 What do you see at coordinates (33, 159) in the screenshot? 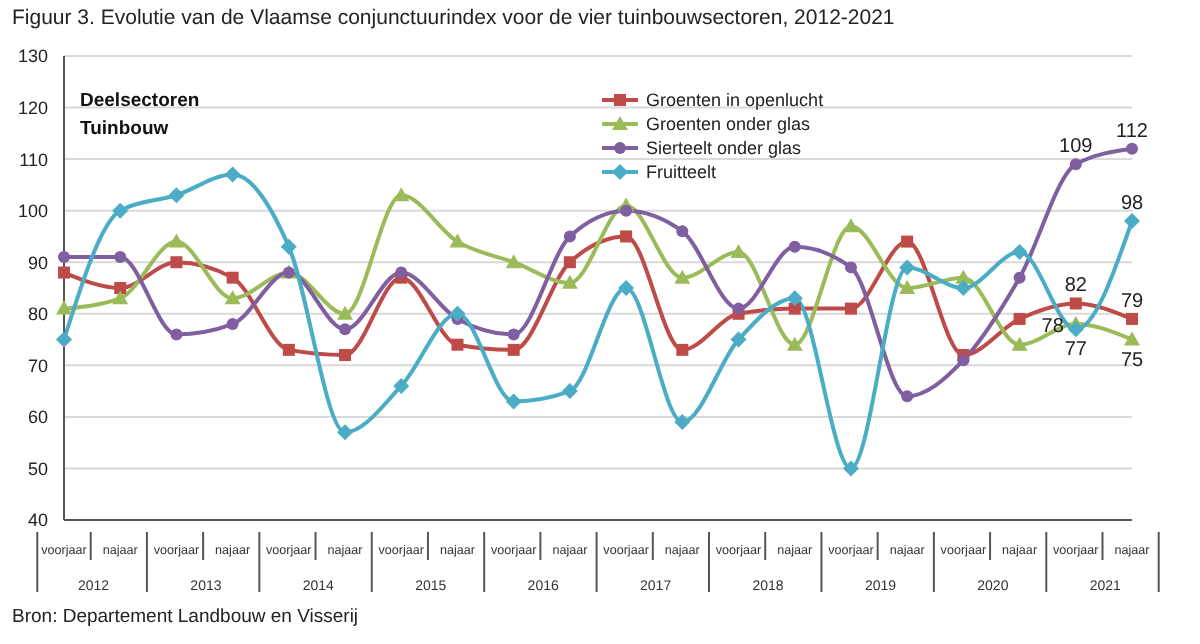
I see `y-tick-label: 110` at bounding box center [33, 159].